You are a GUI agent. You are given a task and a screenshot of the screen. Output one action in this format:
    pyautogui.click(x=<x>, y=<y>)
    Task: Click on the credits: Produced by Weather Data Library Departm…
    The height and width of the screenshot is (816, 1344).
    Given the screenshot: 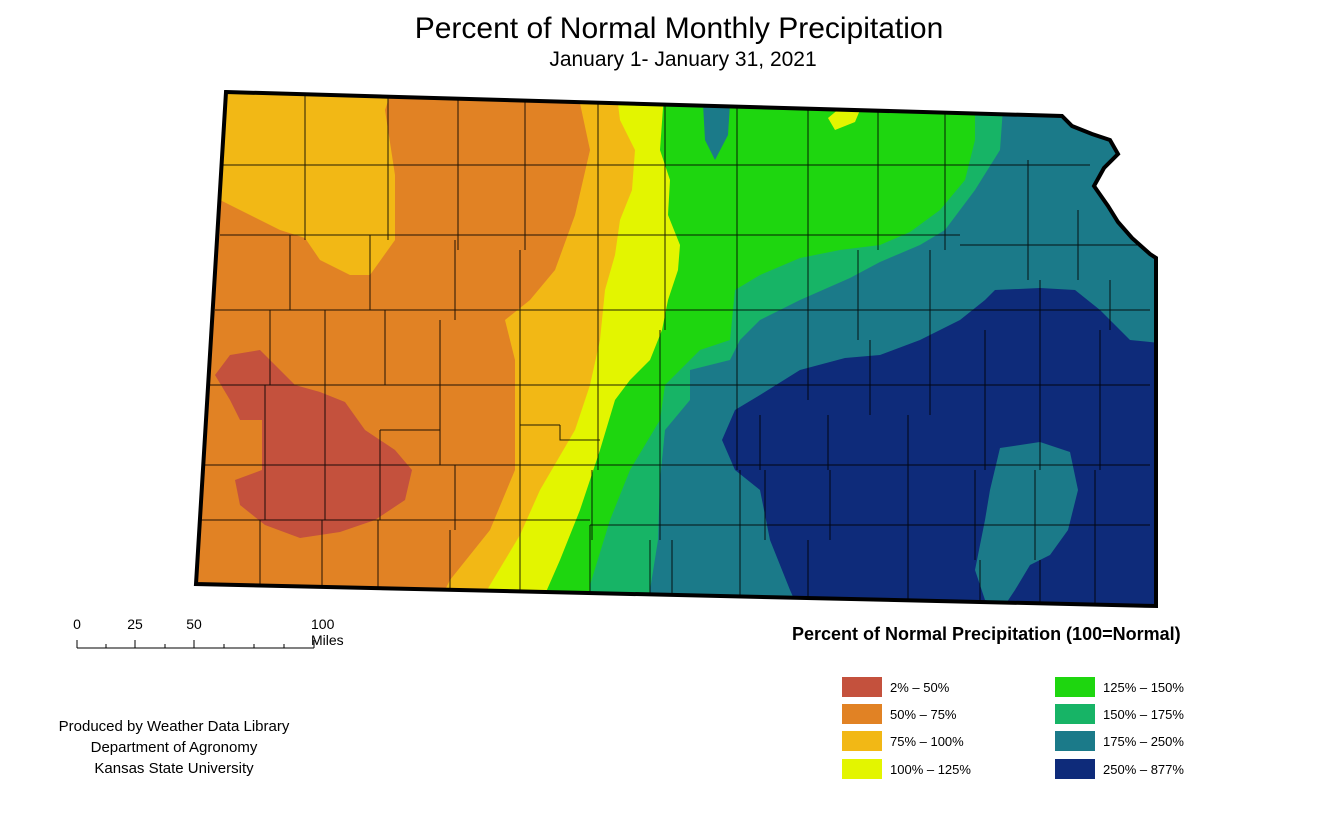 What is the action you would take?
    pyautogui.click(x=174, y=747)
    